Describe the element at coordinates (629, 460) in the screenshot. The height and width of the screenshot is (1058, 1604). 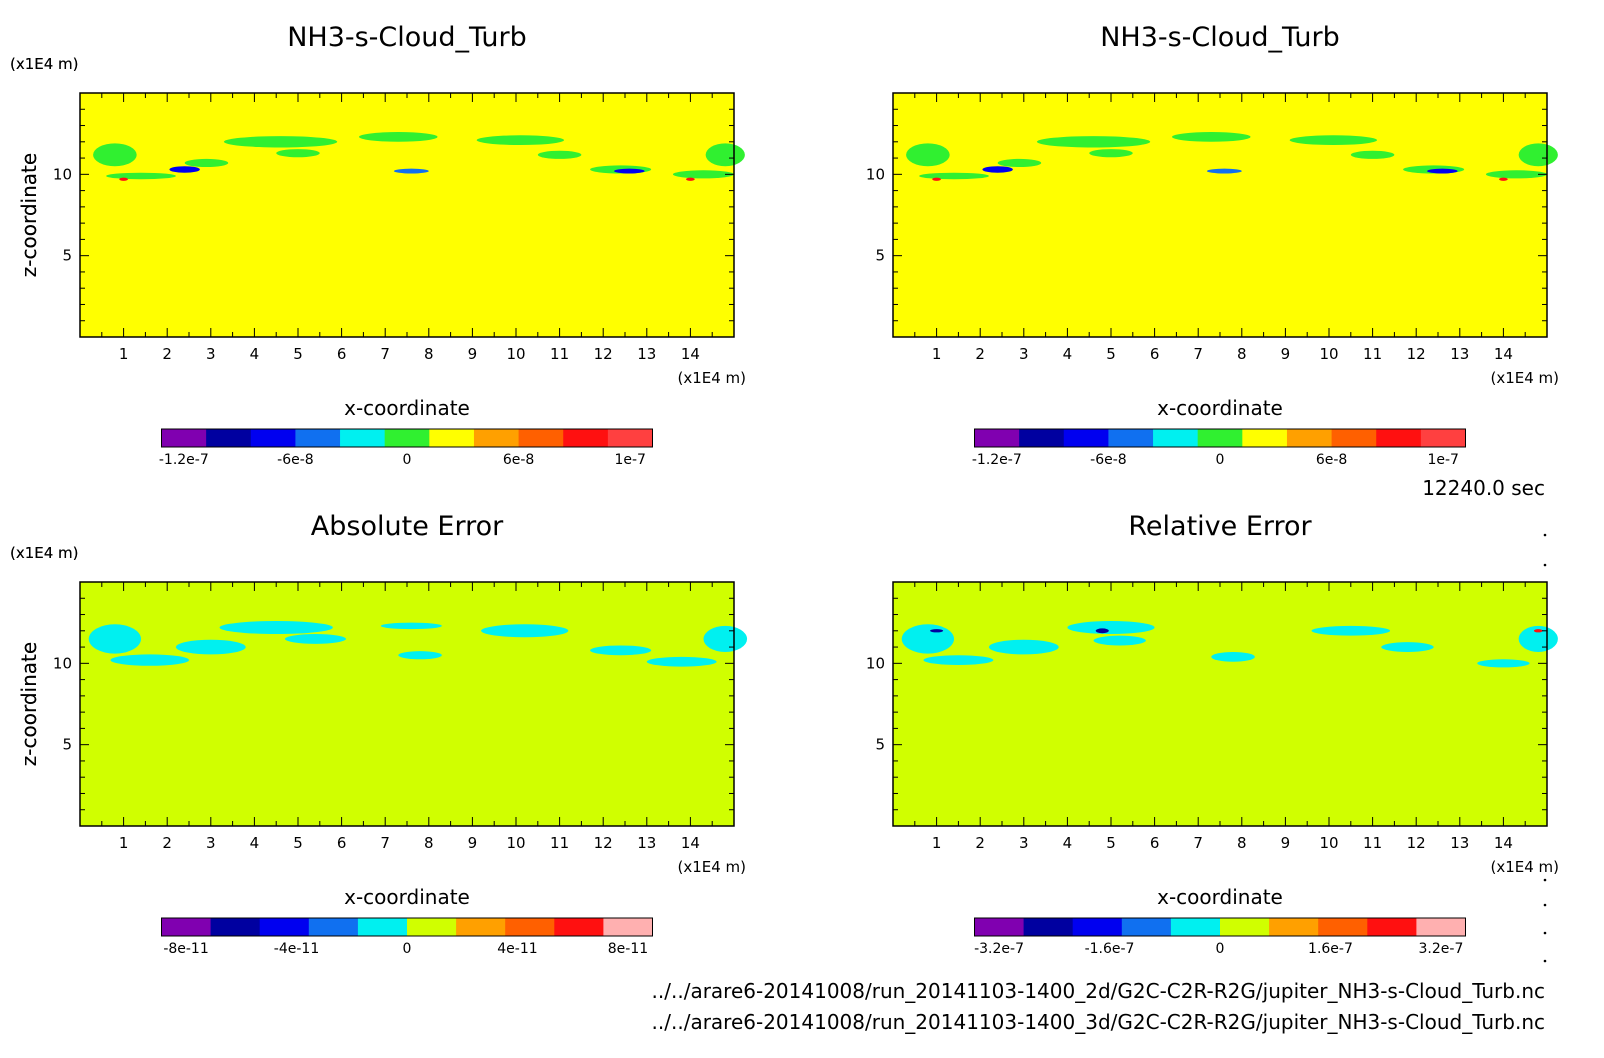
I see `colorbar-label: 1e-7` at that location.